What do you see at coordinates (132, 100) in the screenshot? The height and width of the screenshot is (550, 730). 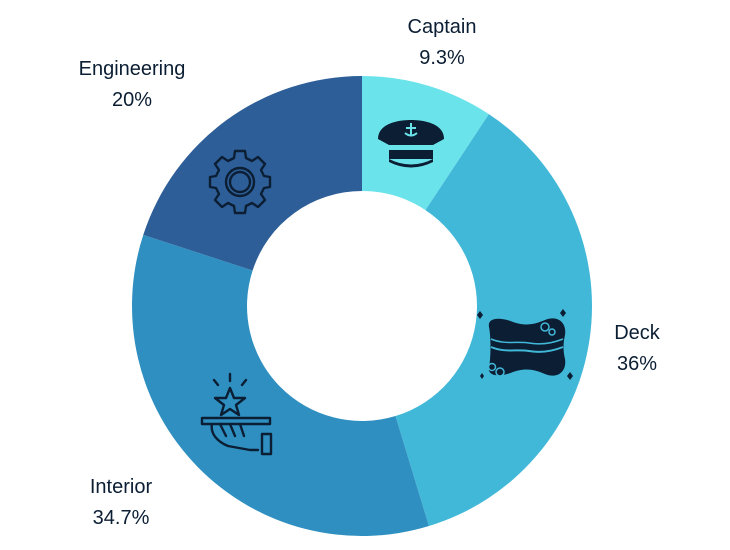 I see `slice-value-engineering: 20%` at bounding box center [132, 100].